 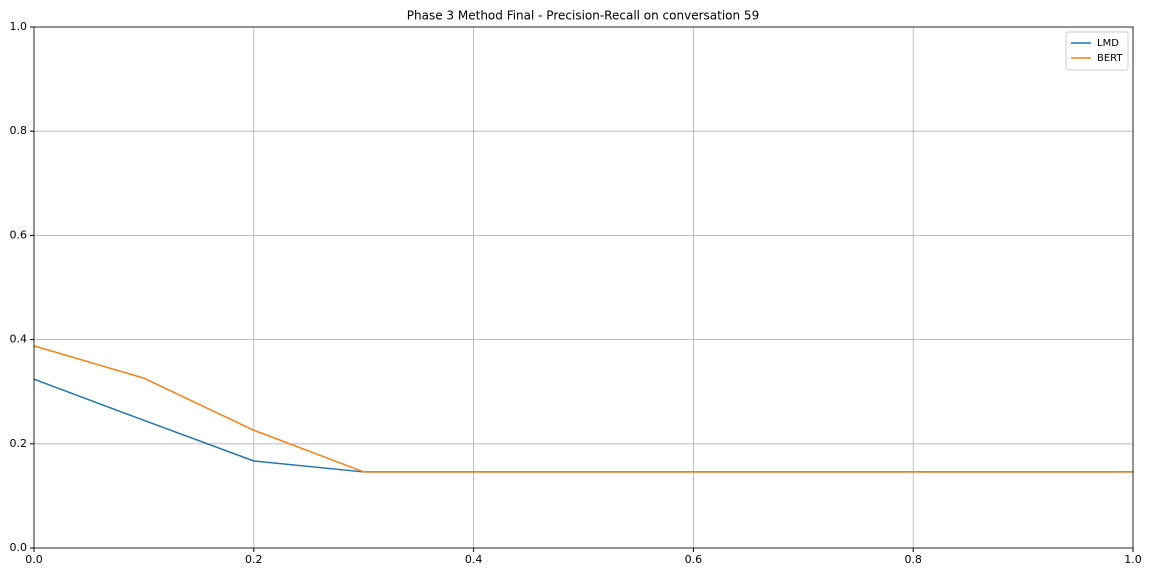 What do you see at coordinates (19, 26) in the screenshot?
I see `y-tick-label: 1.0` at bounding box center [19, 26].